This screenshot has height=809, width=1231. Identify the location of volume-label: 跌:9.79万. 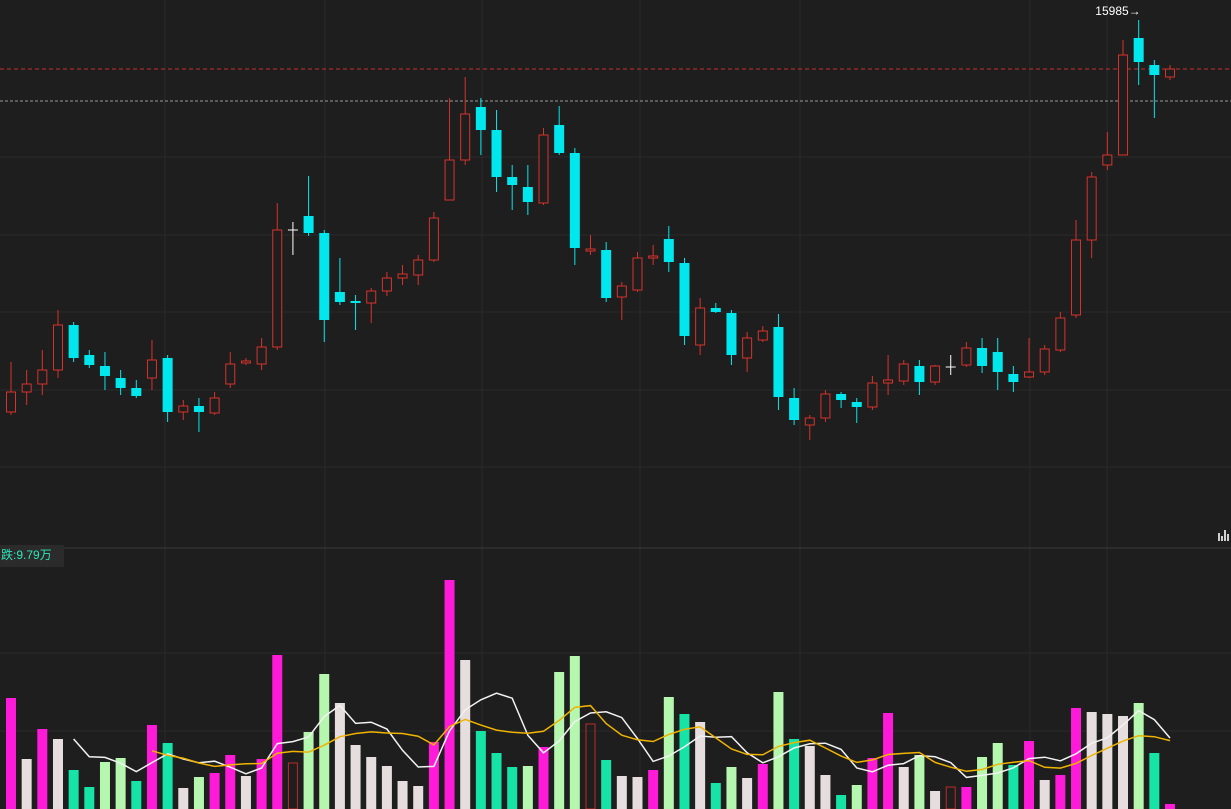
(26, 554).